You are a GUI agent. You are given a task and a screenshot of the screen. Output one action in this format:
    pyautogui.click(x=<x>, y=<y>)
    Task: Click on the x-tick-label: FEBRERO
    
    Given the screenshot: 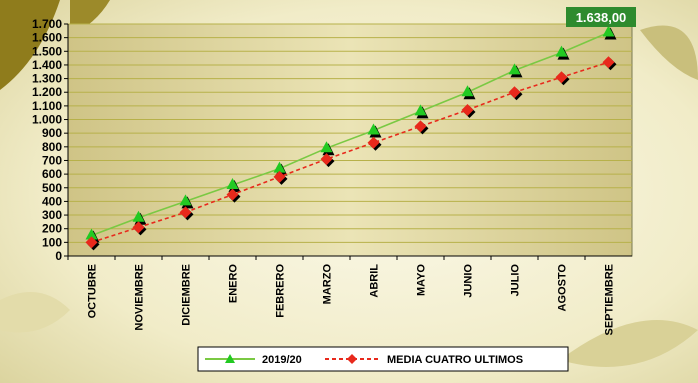 What is the action you would take?
    pyautogui.click(x=281, y=291)
    